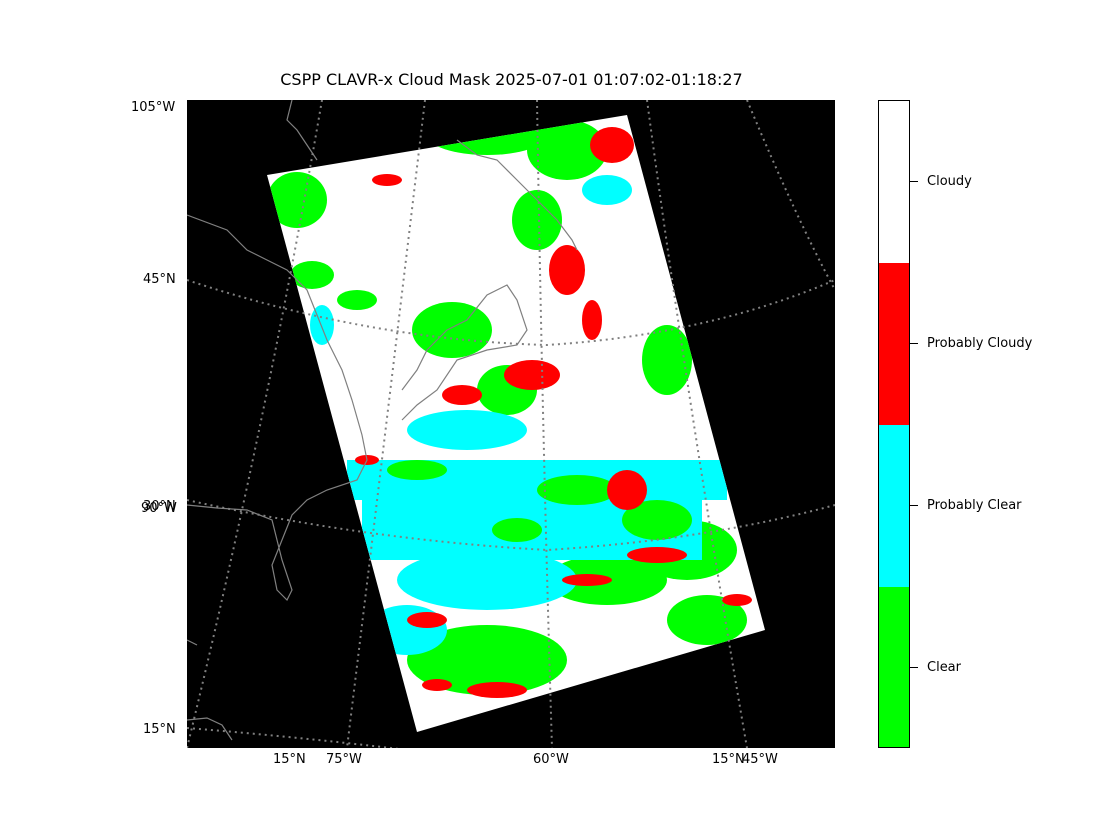 Image resolution: width=1120 pixels, height=840 pixels. Describe the element at coordinates (949, 181) in the screenshot. I see `colorbar-label: Cloudy` at that location.